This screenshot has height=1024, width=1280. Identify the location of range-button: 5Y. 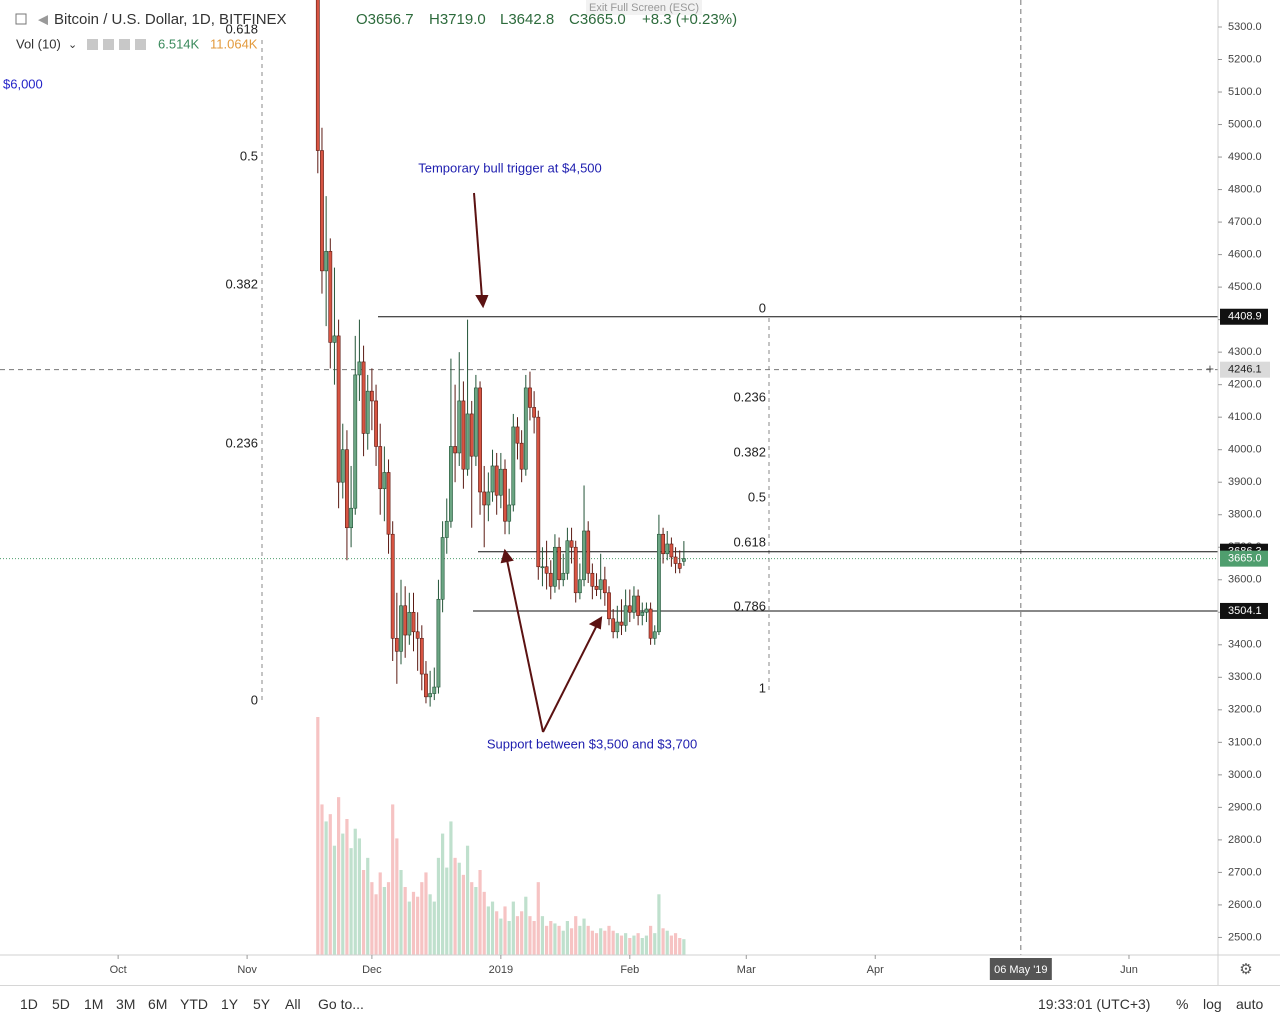
(262, 1004).